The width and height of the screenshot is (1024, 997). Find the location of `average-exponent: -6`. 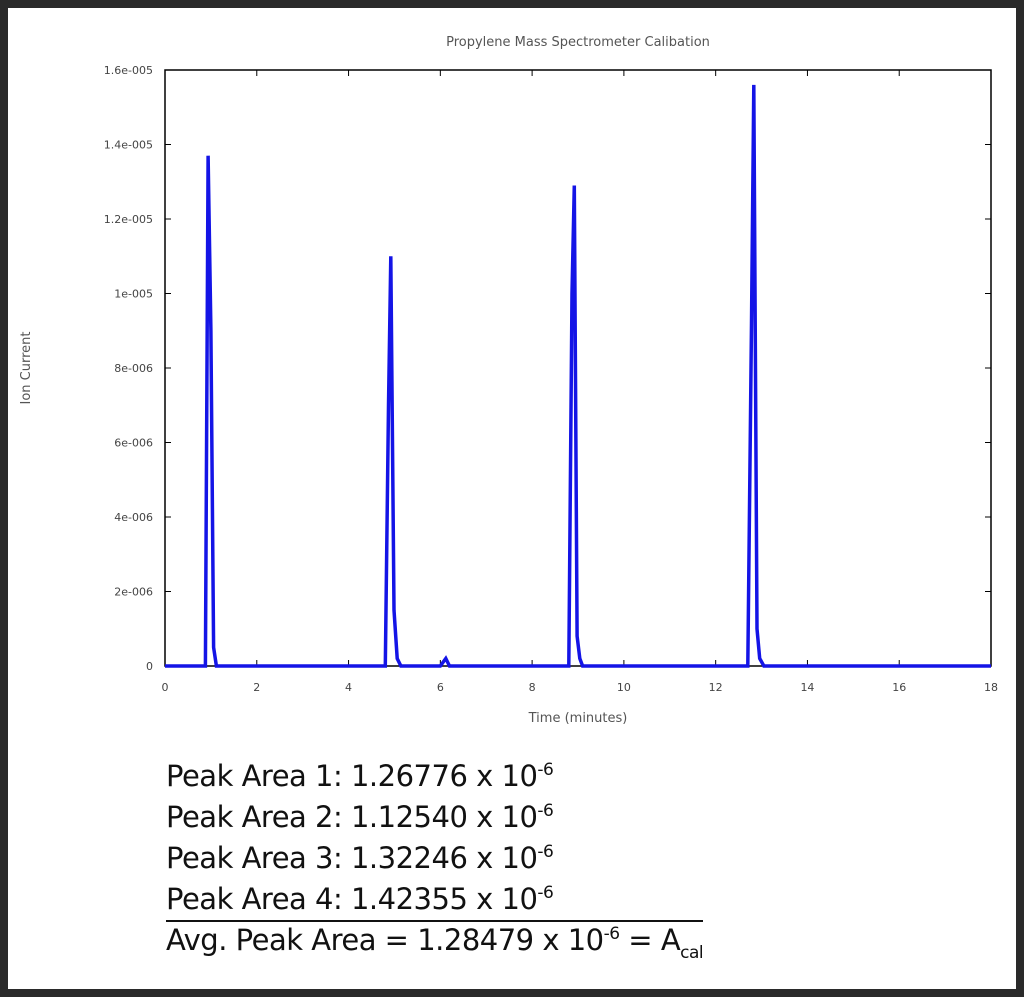

average-exponent: -6 is located at coordinates (611, 934).